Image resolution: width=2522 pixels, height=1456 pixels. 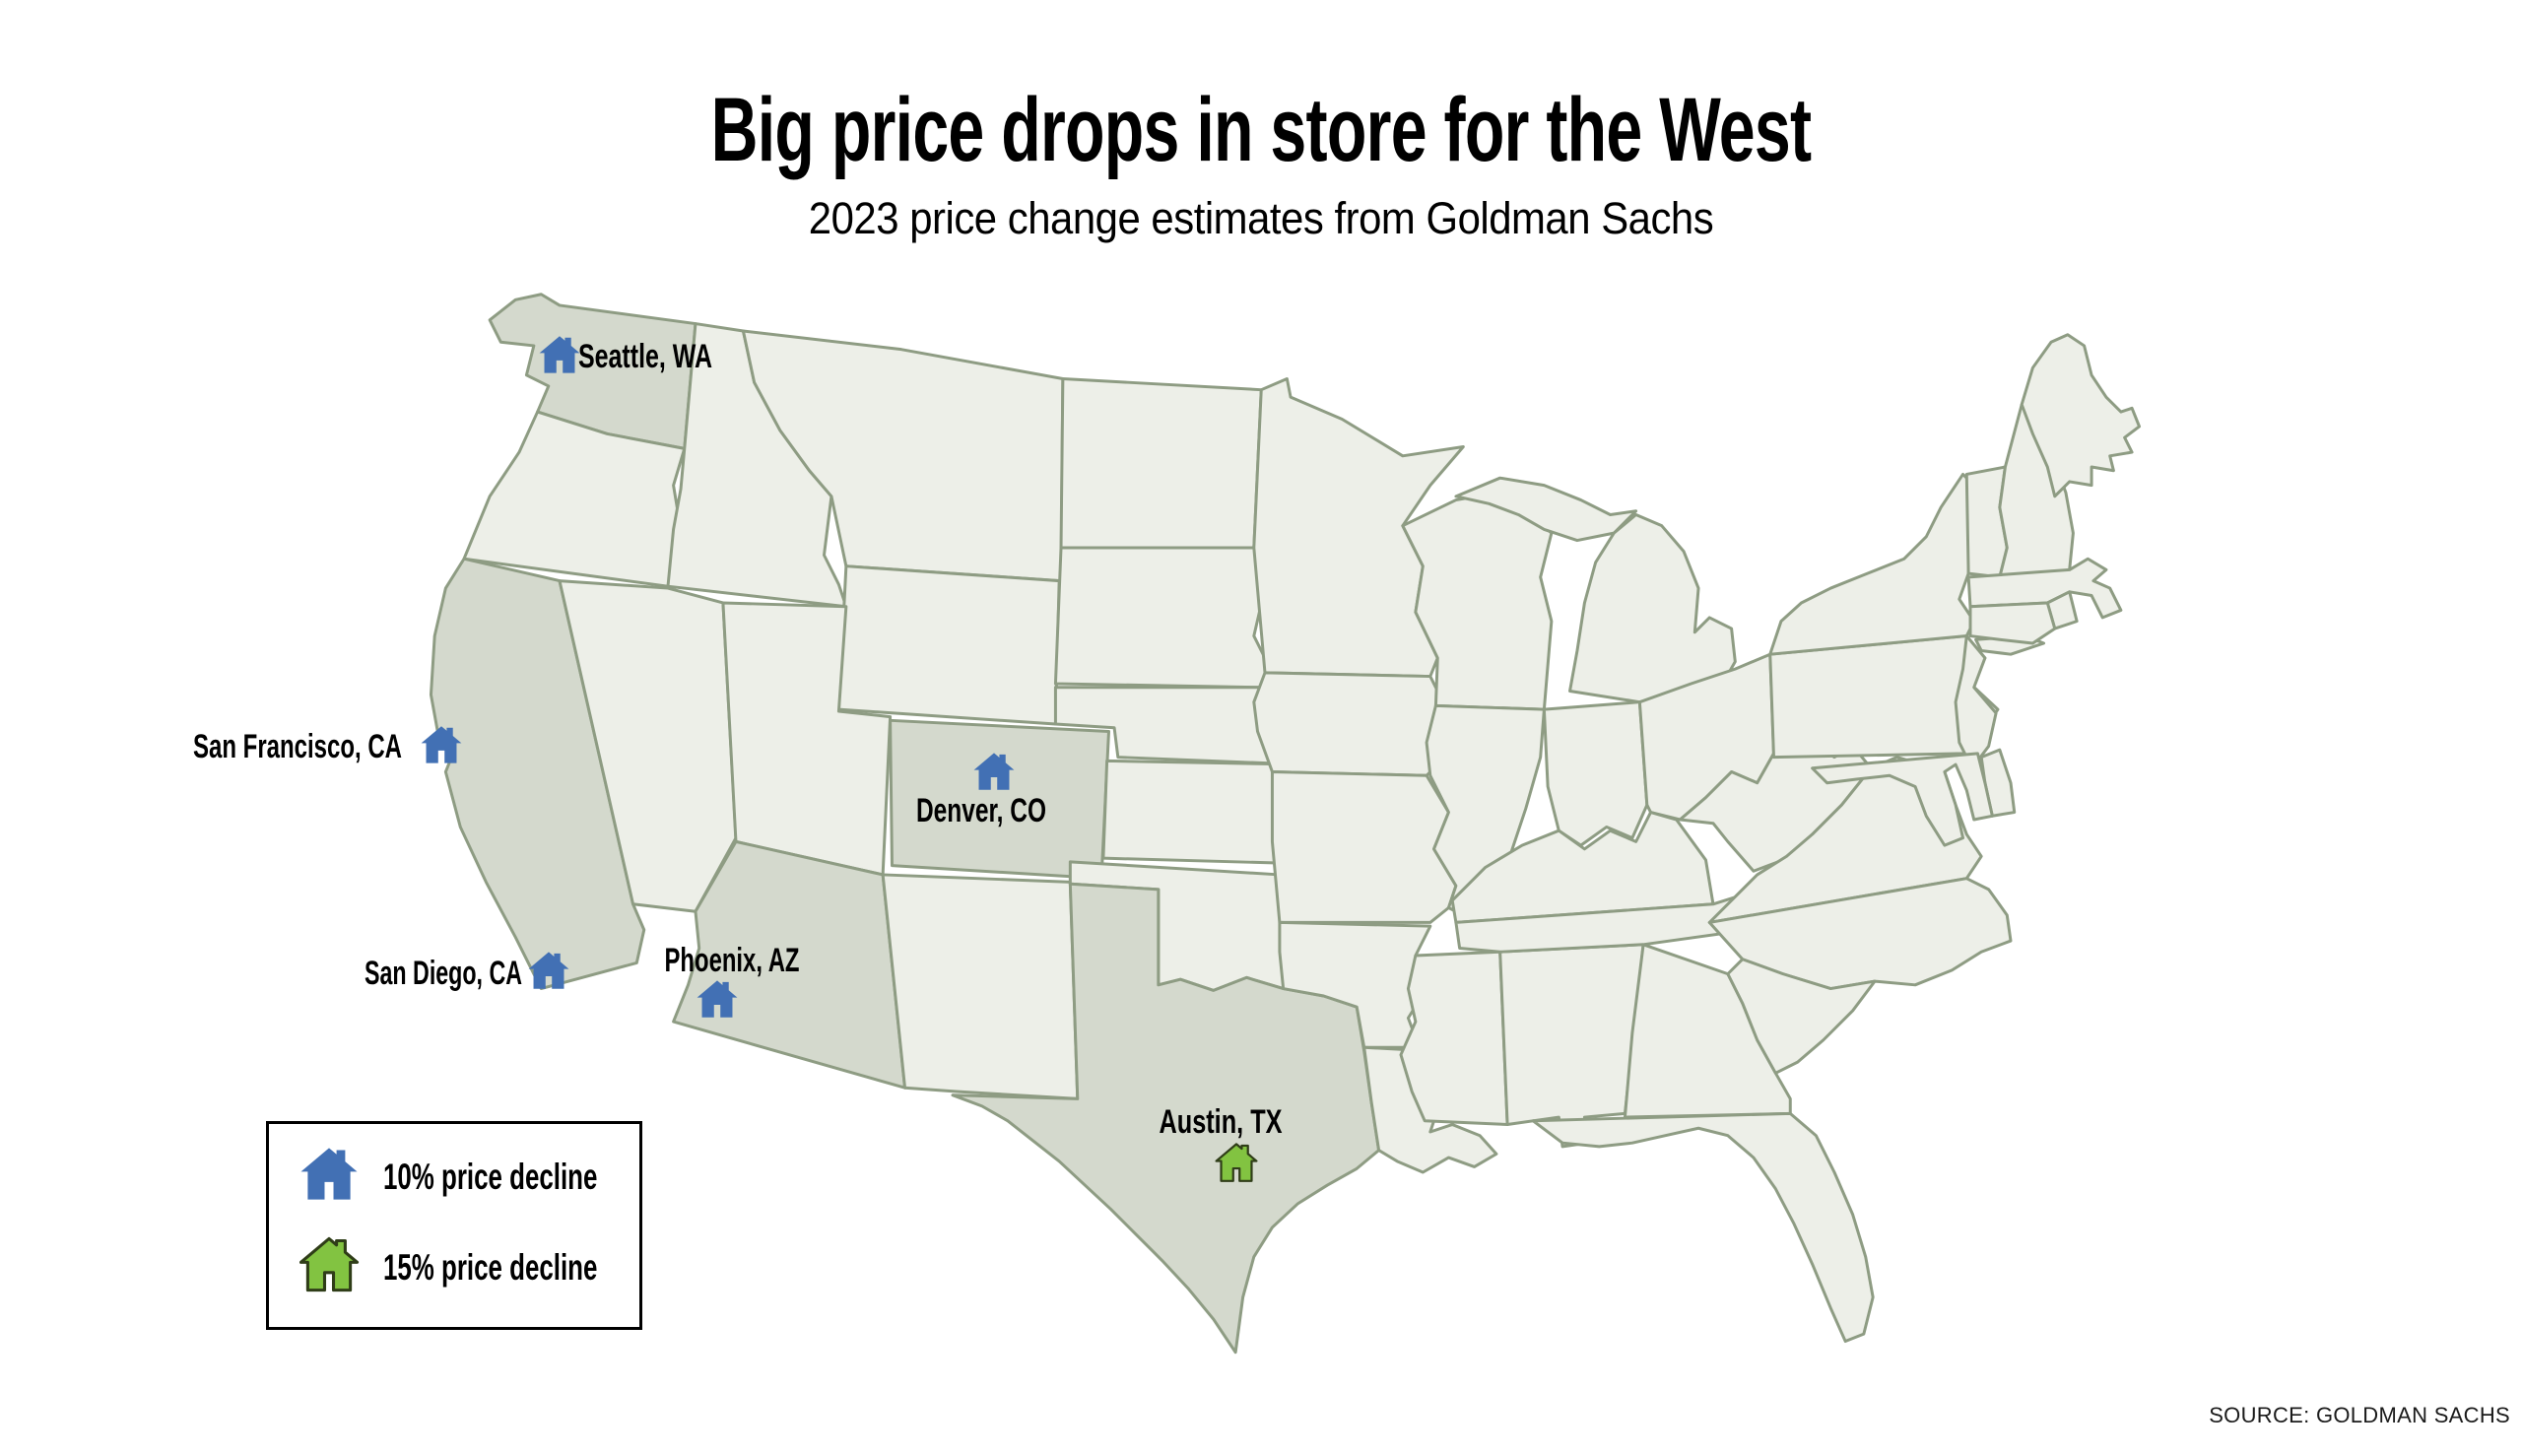 What do you see at coordinates (1703, 1227) in the screenshot?
I see `state-florida` at bounding box center [1703, 1227].